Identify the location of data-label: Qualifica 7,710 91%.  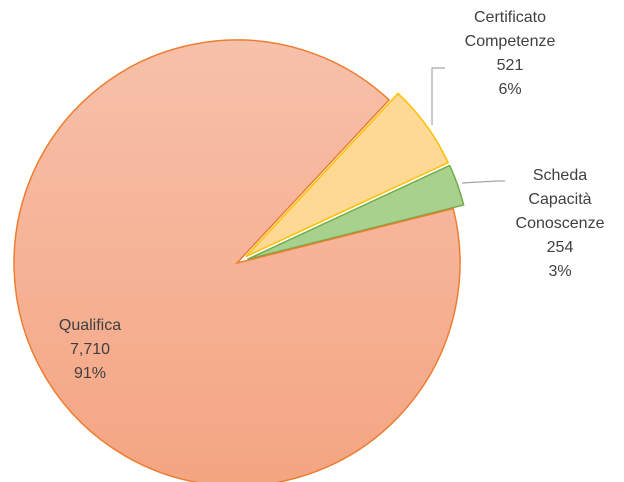
(90, 349).